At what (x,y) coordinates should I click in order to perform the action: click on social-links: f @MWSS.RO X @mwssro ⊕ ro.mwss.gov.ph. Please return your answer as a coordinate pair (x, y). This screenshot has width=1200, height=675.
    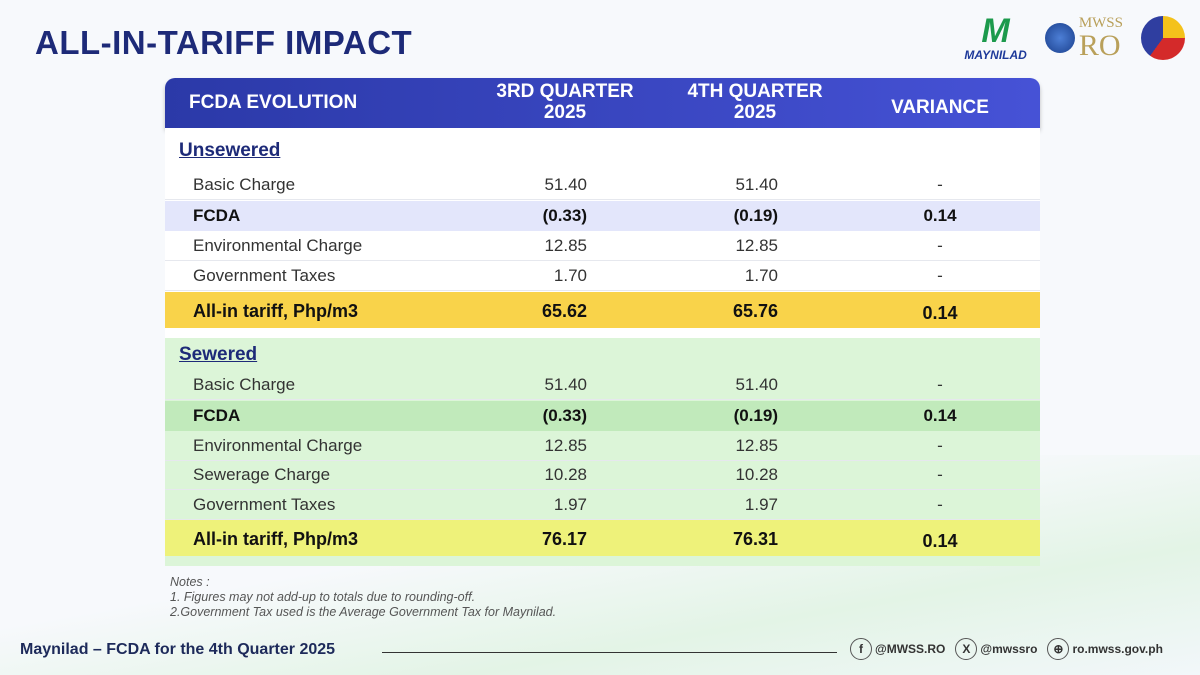
    Looking at the image, I should click on (1006, 649).